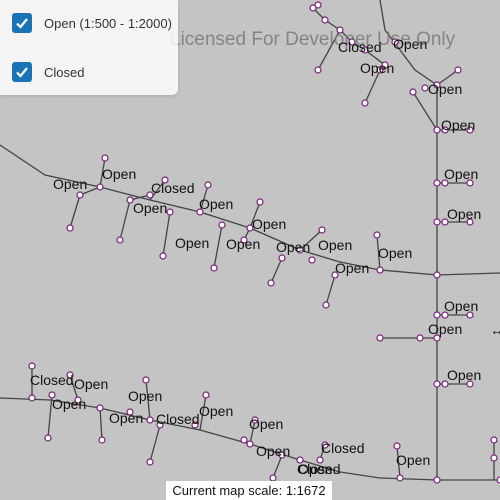  I want to click on checkbox-closed, so click(22, 72).